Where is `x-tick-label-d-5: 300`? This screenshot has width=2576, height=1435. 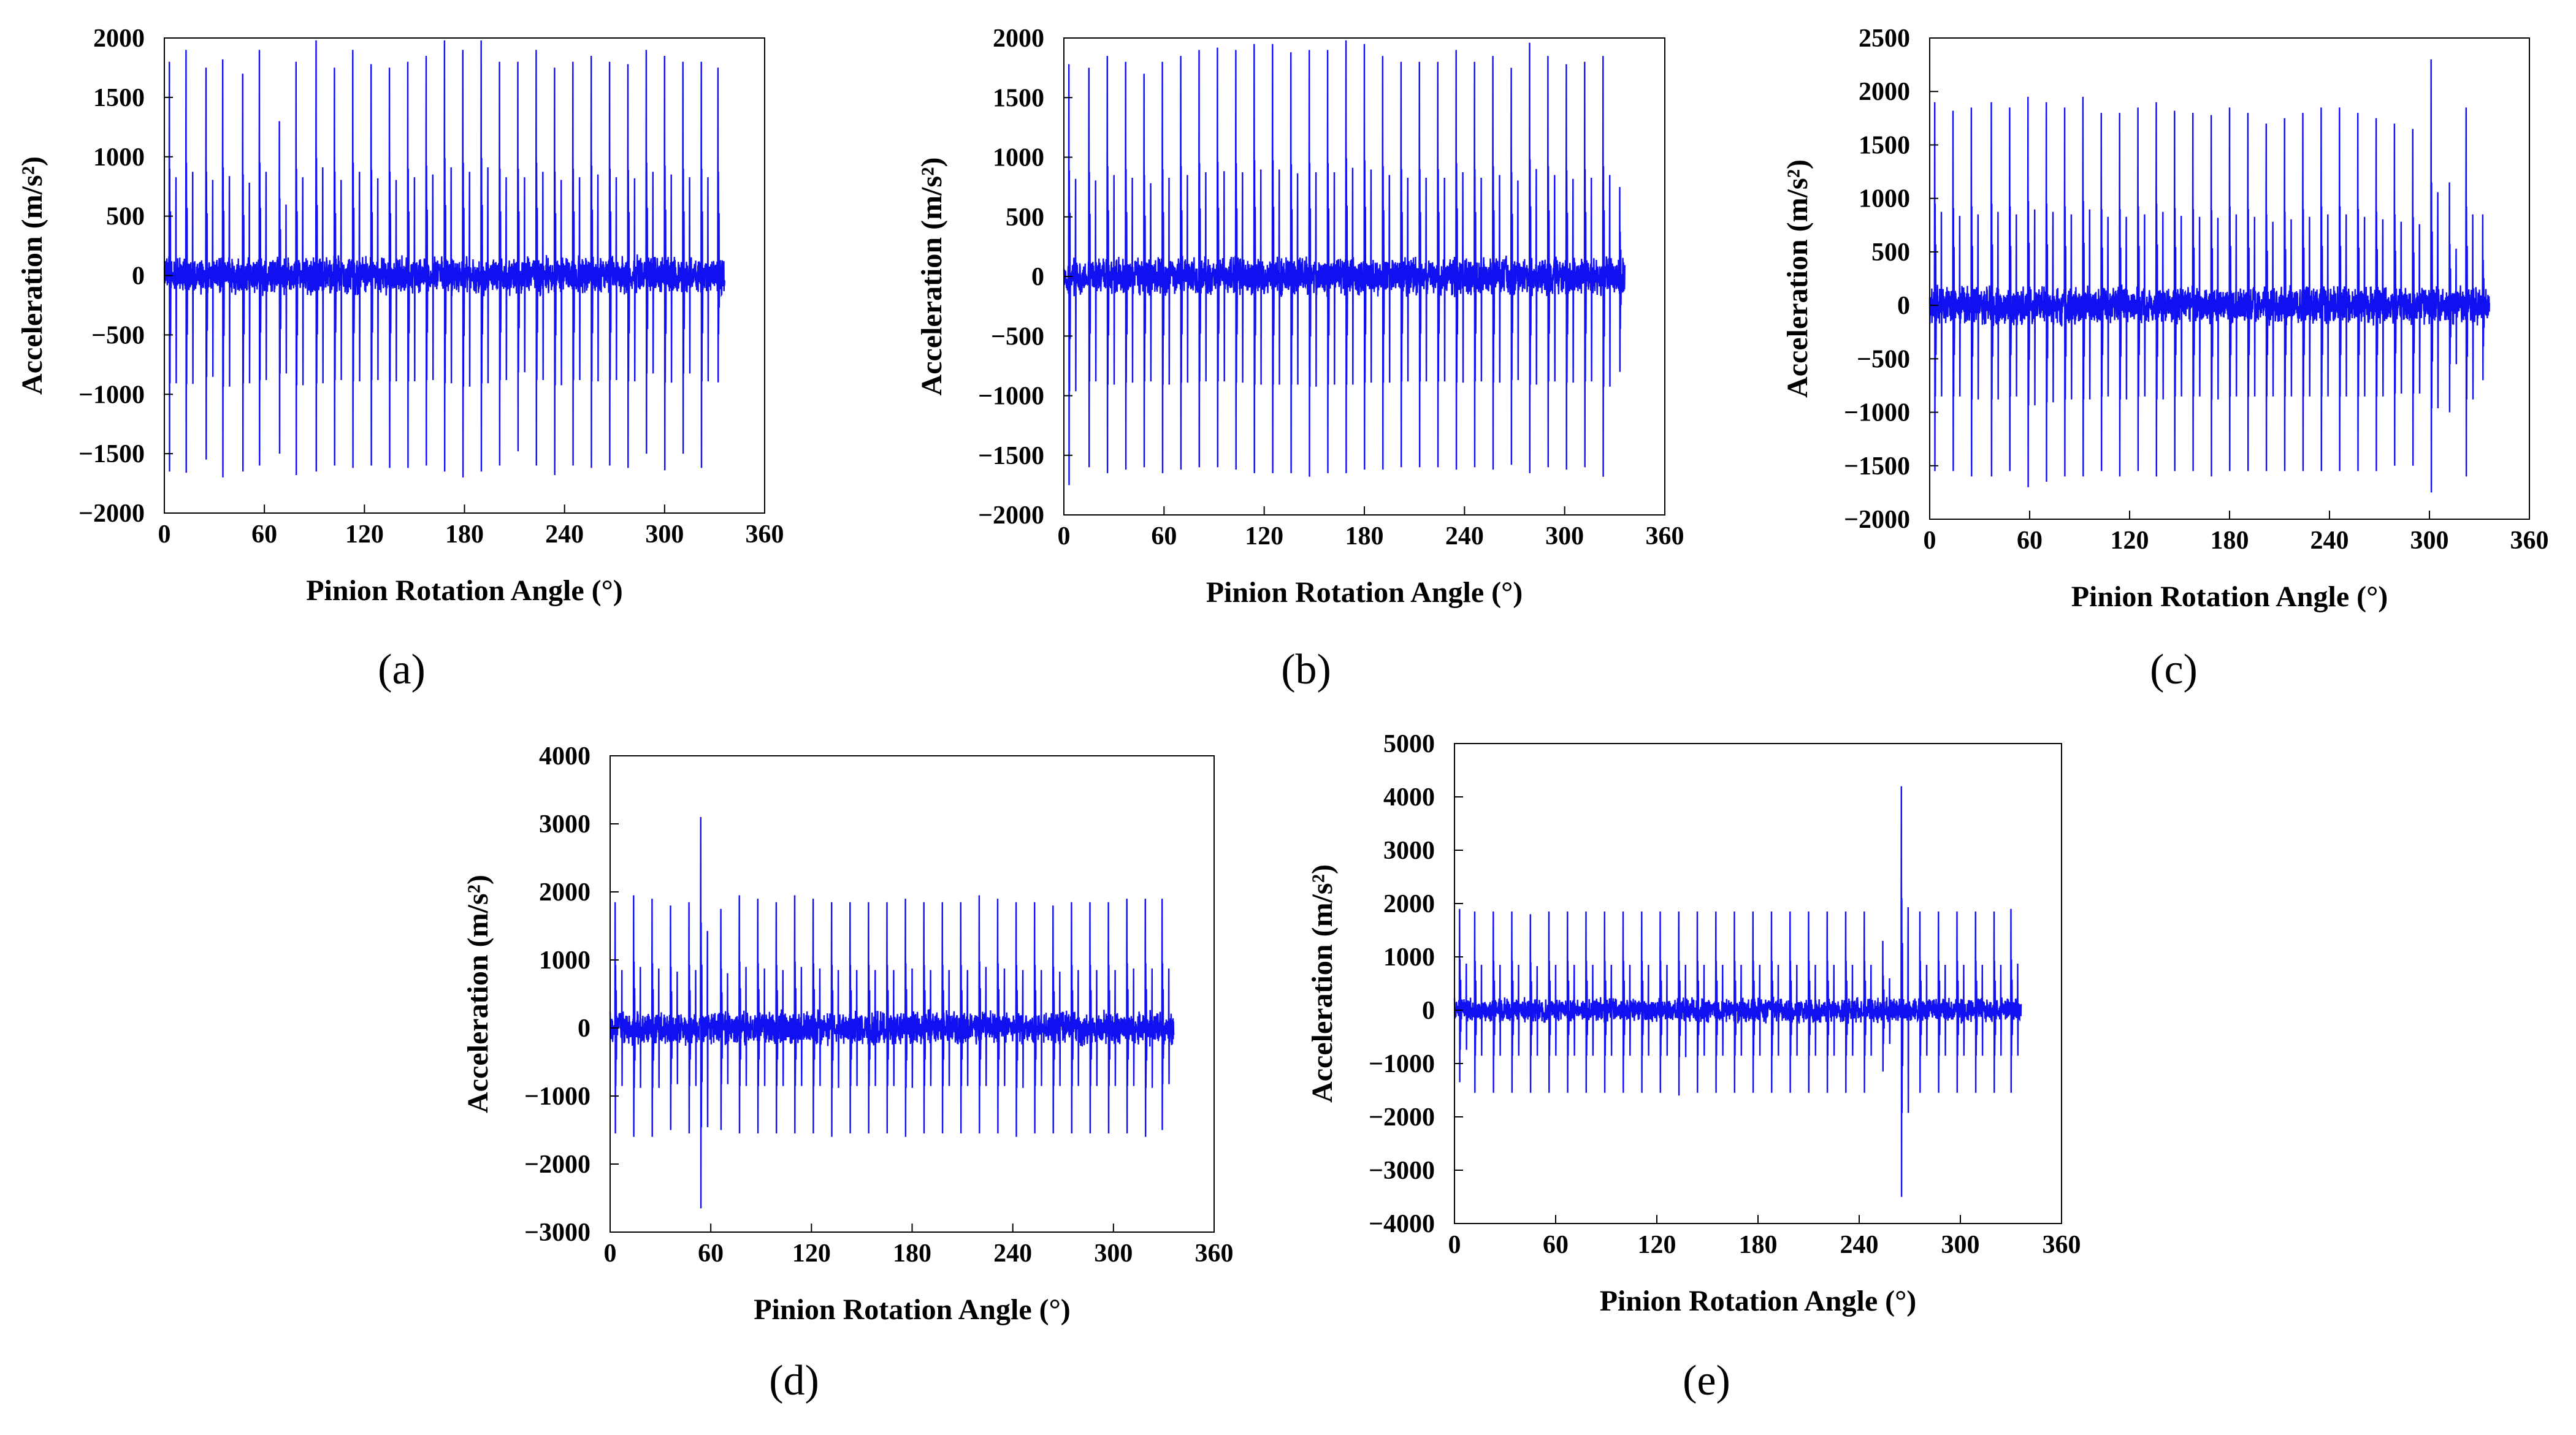
x-tick-label-d-5: 300 is located at coordinates (1113, 1253).